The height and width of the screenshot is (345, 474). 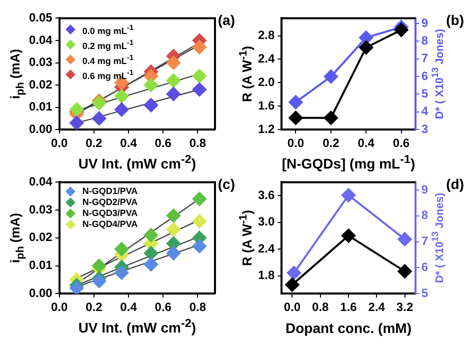 I want to click on x-axis-title: Dopant conc. (mM), so click(x=349, y=328).